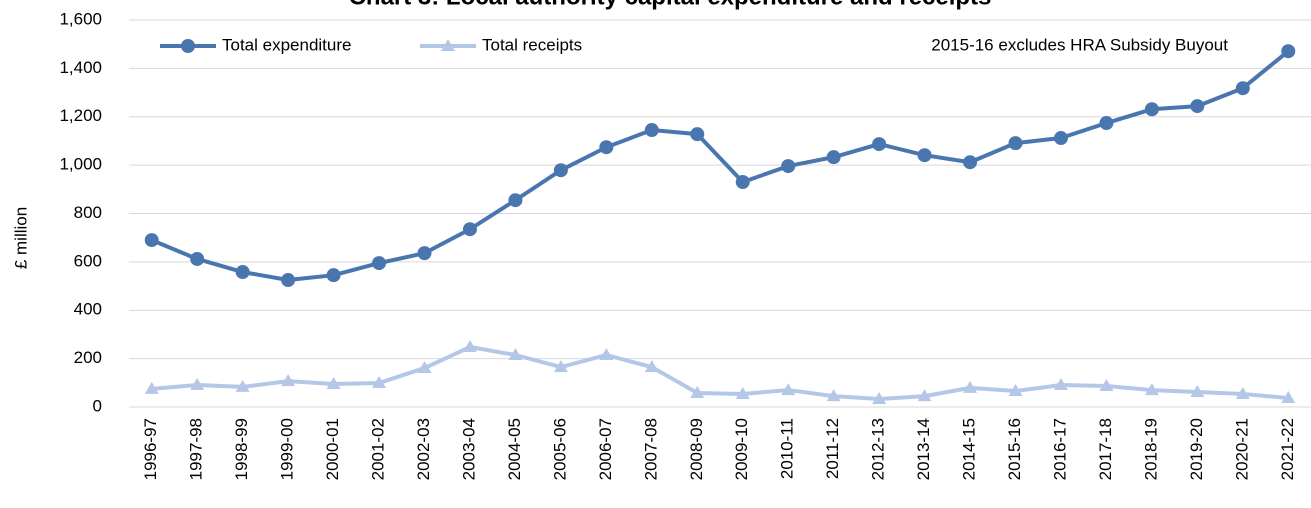 This screenshot has width=1311, height=508. I want to click on x-tick-label: 2017-18, so click(1105, 449).